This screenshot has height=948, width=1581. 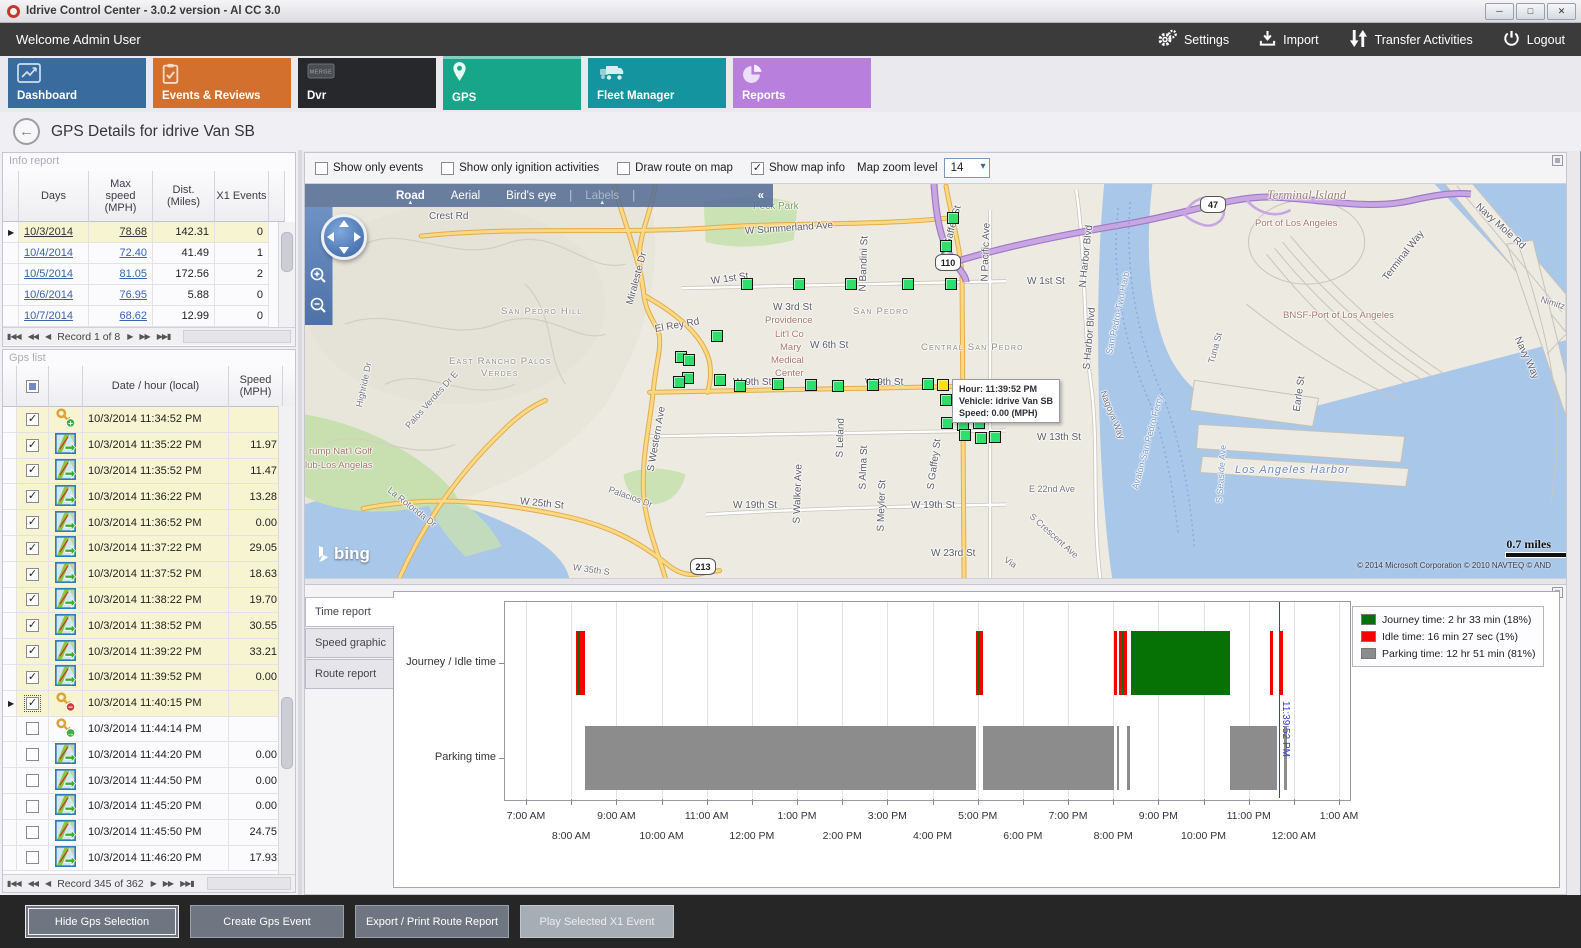 I want to click on gps-row: 10/3/2014 11:46:20 PM 17.93, so click(x=143, y=858).